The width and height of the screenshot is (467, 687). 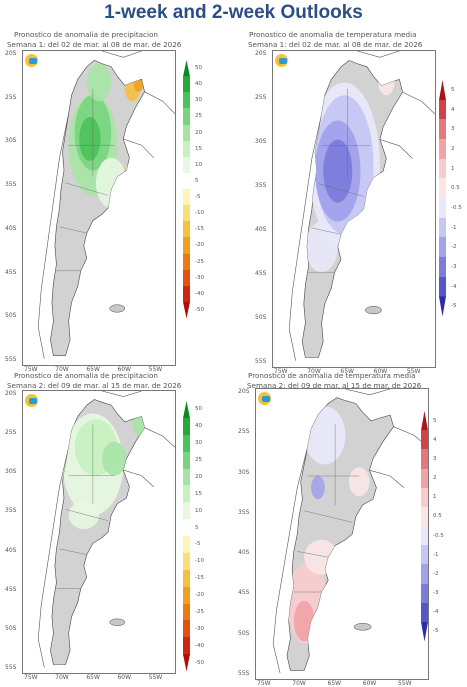 What do you see at coordinates (198, 100) in the screenshot?
I see `colorbar-tick-label: 30` at bounding box center [198, 100].